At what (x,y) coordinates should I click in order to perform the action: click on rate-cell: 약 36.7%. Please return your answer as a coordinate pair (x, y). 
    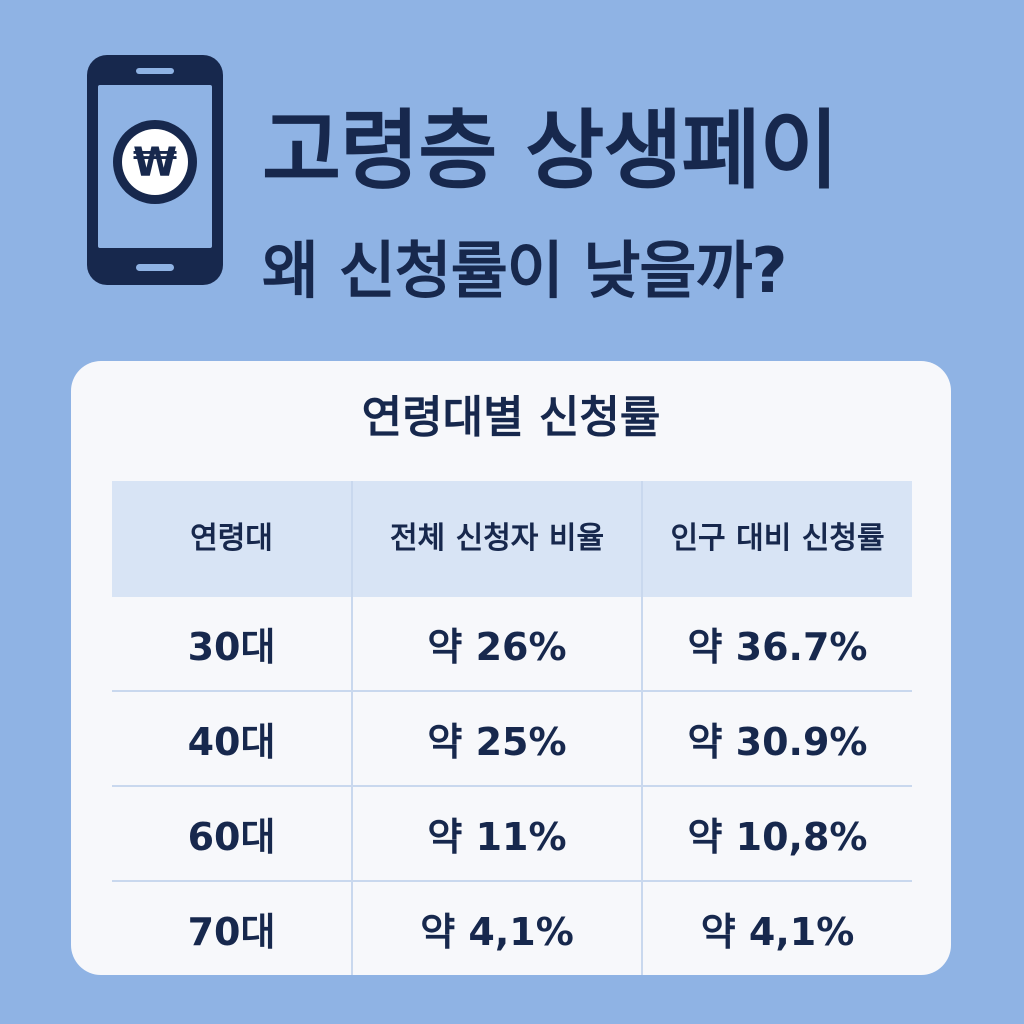
    Looking at the image, I should click on (776, 644).